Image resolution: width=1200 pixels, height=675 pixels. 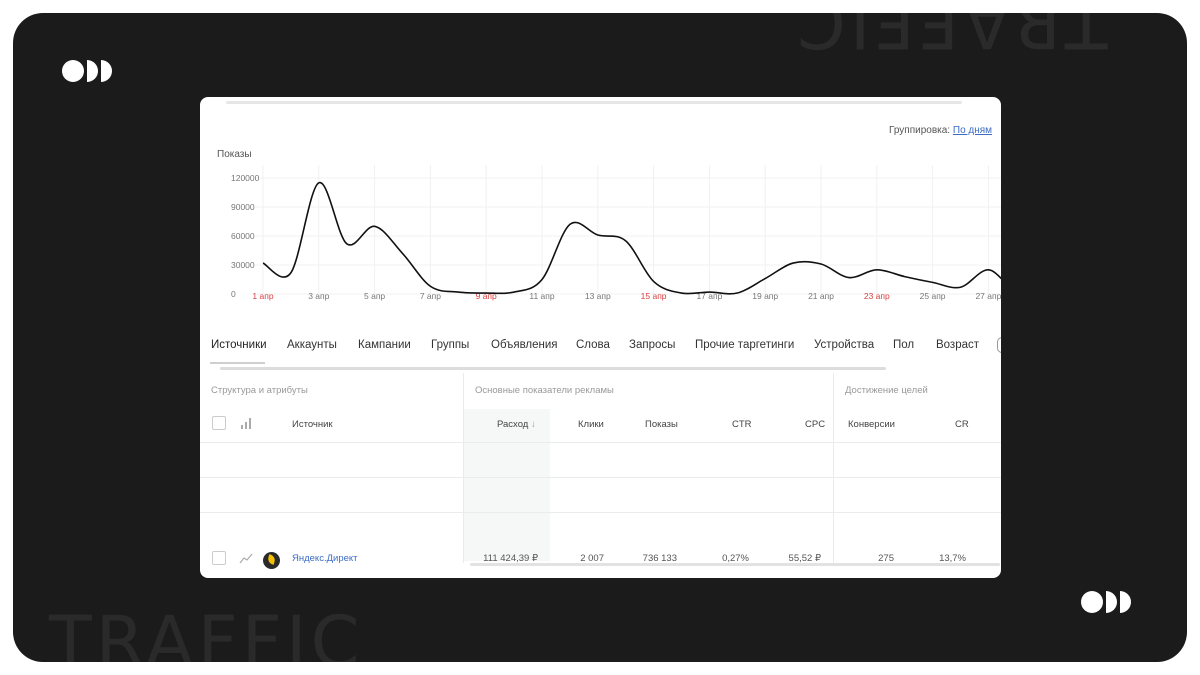 What do you see at coordinates (709, 296) in the screenshot?
I see `chart-xtick-label: 17 апр` at bounding box center [709, 296].